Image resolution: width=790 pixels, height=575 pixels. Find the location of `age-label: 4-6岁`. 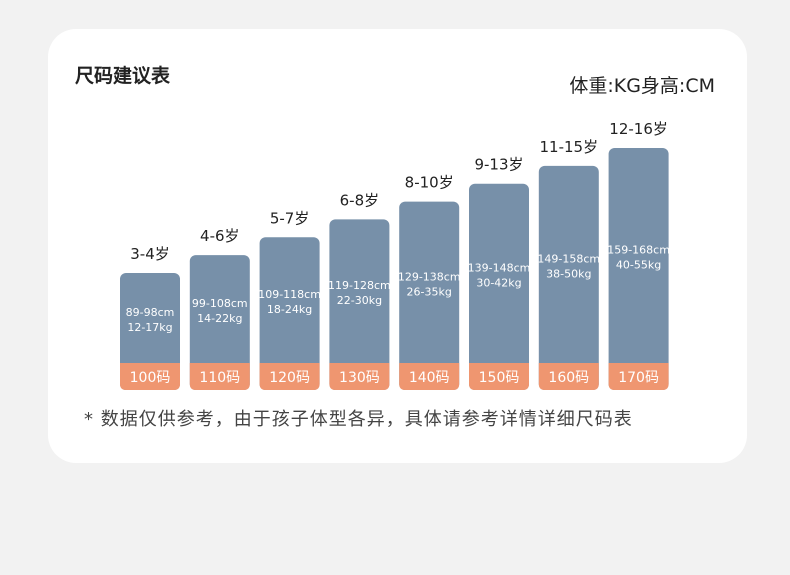

age-label: 4-6岁 is located at coordinates (220, 236).